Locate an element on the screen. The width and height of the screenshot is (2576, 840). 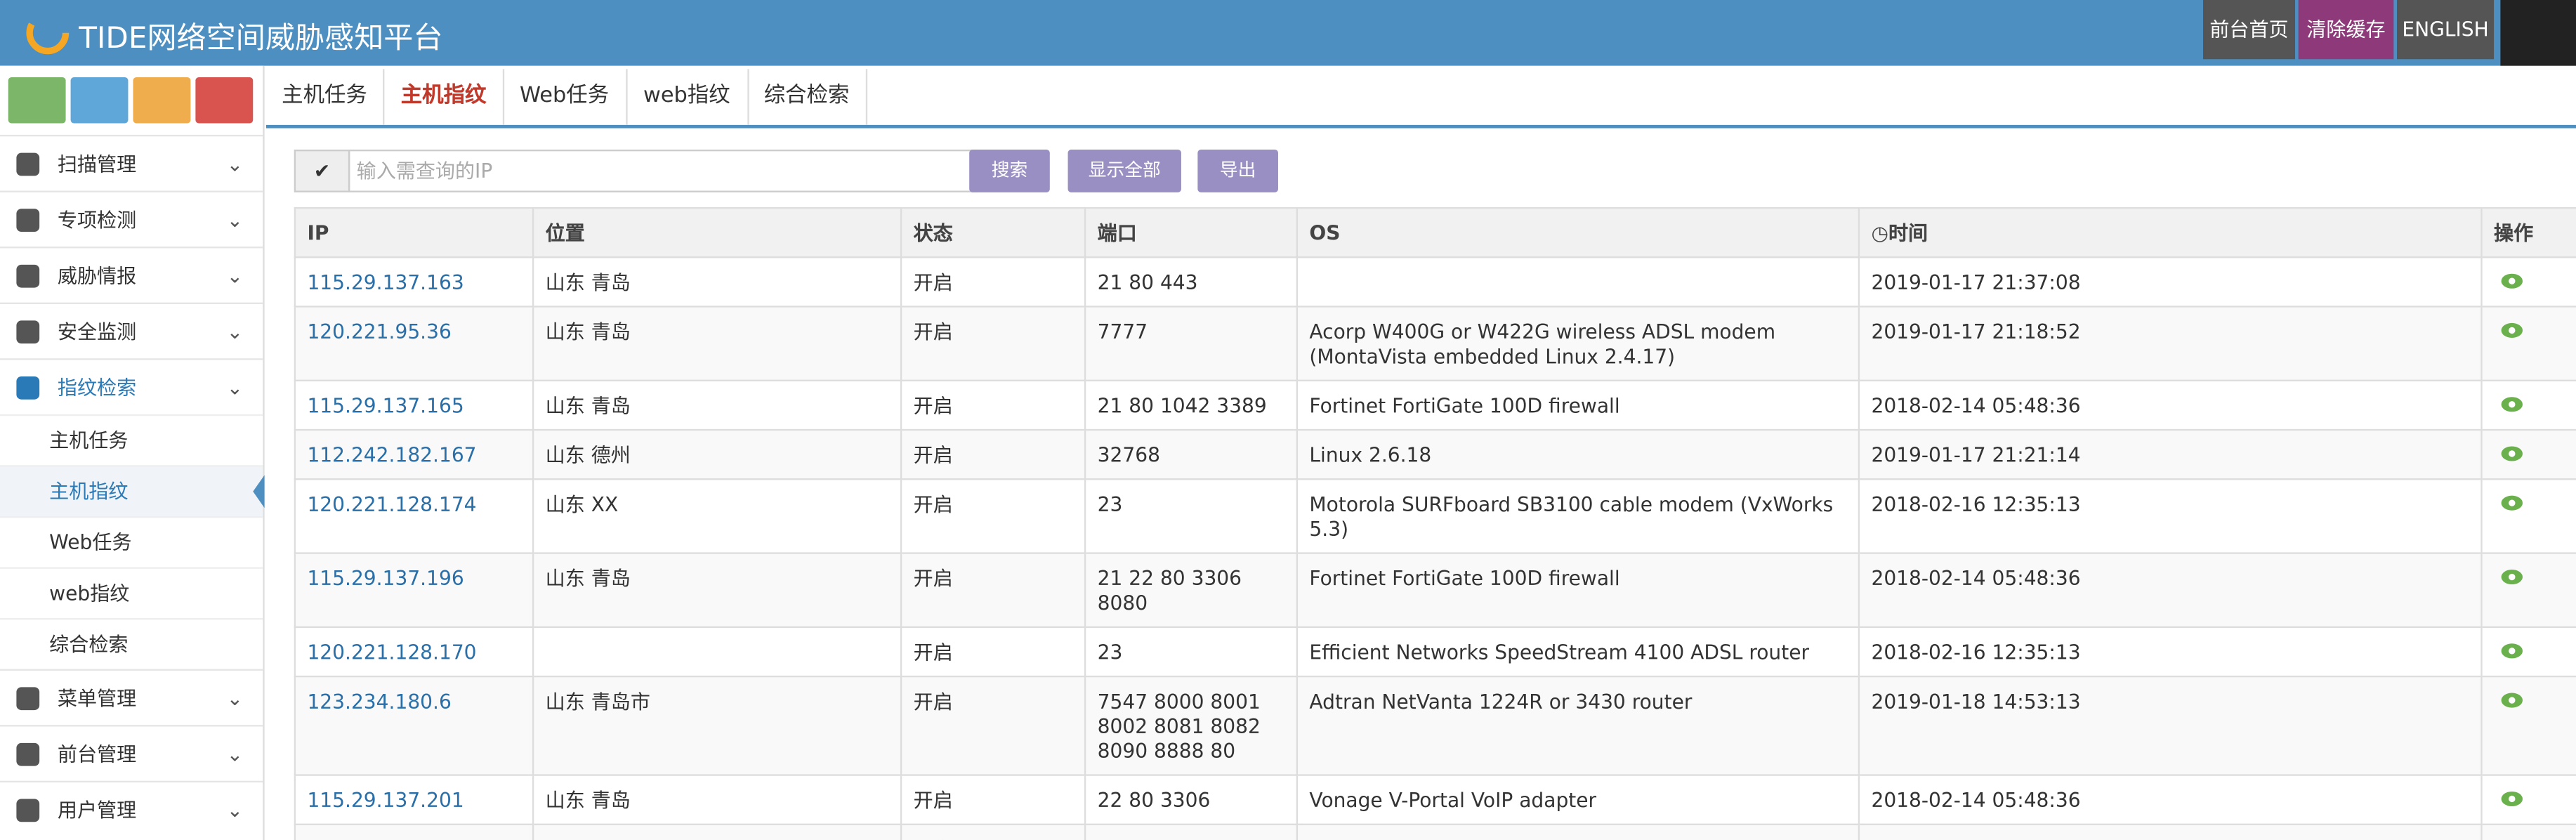
menu-label: 用户管理 is located at coordinates (97, 810).